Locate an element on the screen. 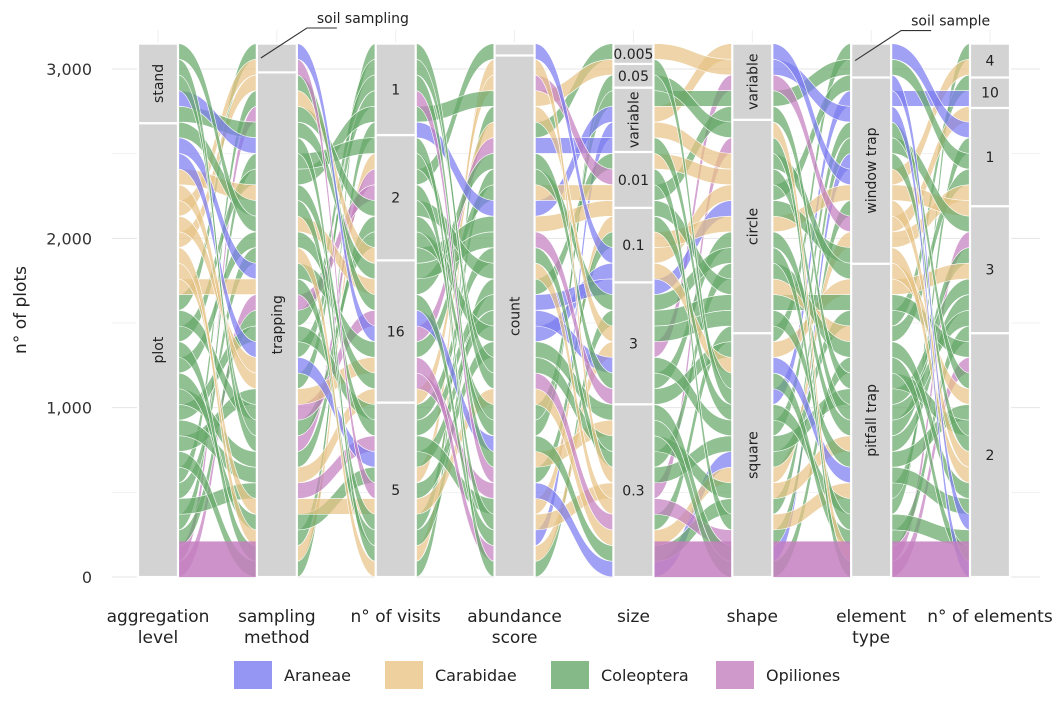  stratum-square is located at coordinates (752, 455).